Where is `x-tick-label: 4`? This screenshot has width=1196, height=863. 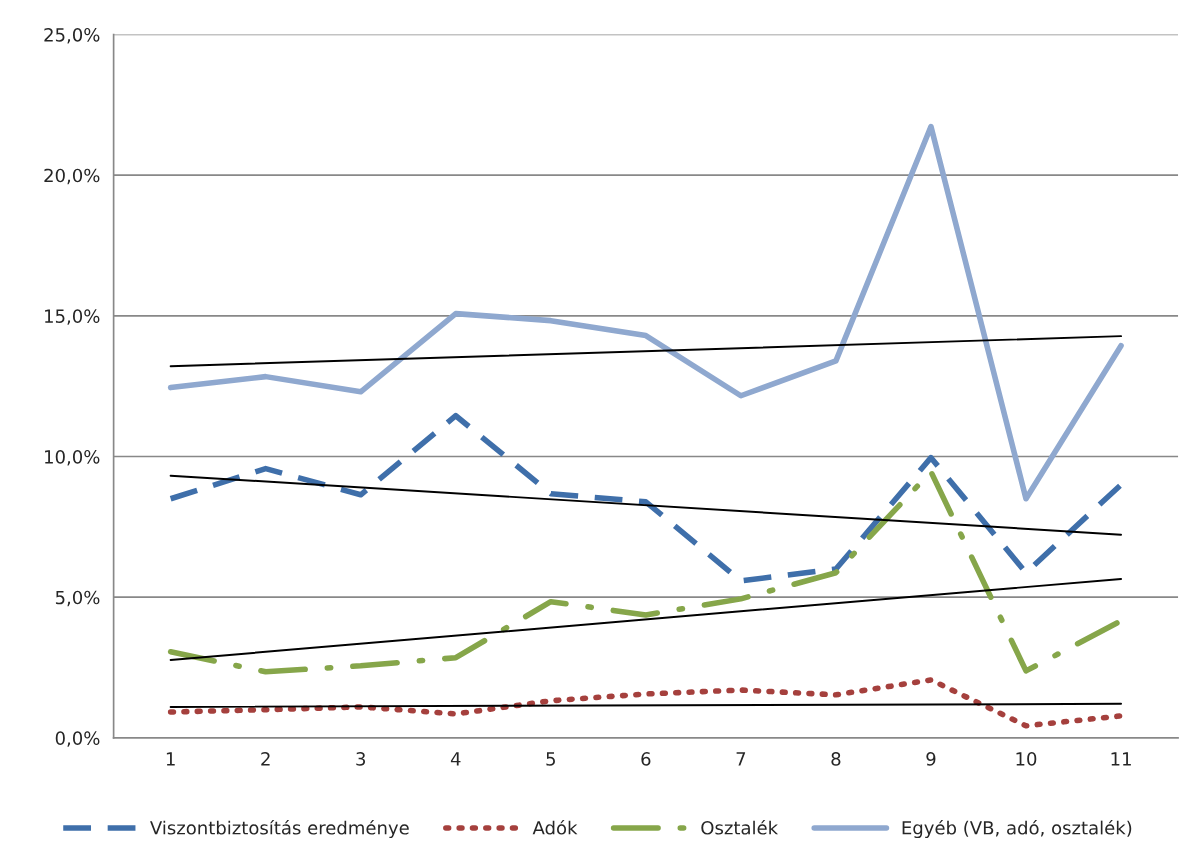 x-tick-label: 4 is located at coordinates (455, 759).